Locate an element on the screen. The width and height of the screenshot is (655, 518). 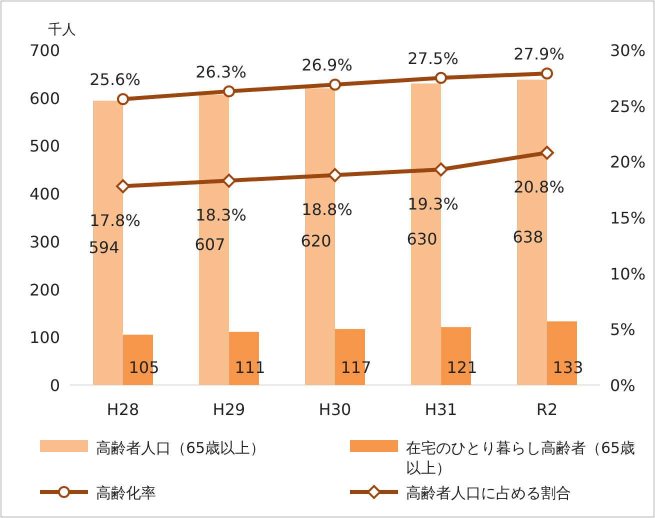
y2-tick-label: 25% is located at coordinates (628, 106).